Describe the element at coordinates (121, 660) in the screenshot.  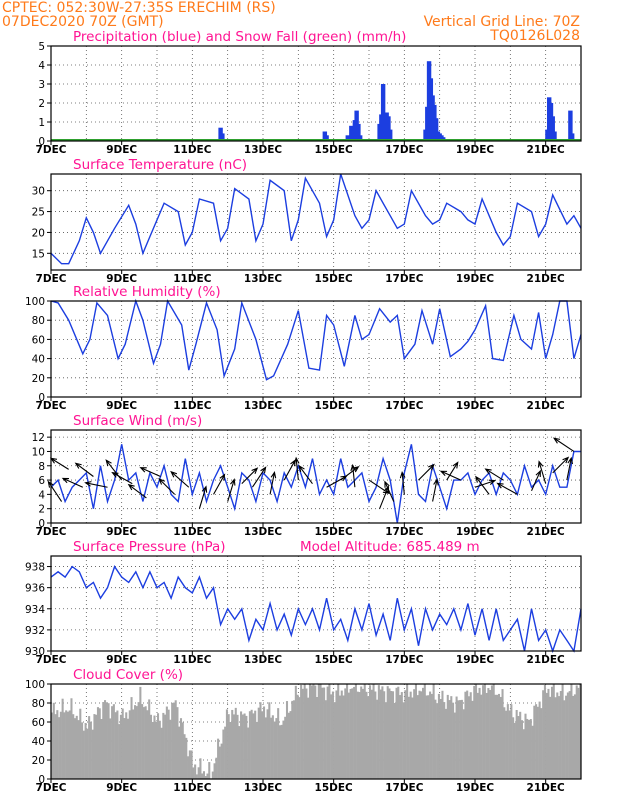
I see `pres-xtick-label: 9DEC` at that location.